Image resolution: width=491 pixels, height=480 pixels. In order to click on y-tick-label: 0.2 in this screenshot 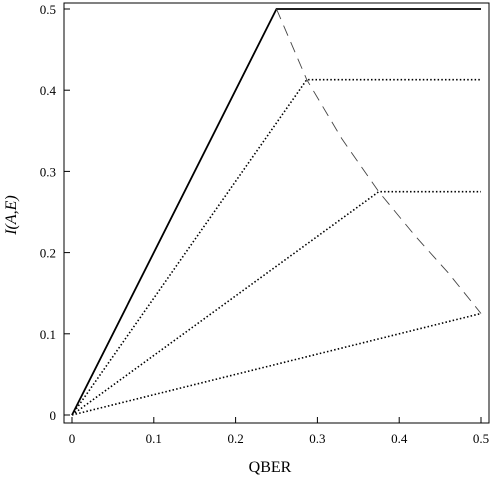, I will do `click(48, 253)`.